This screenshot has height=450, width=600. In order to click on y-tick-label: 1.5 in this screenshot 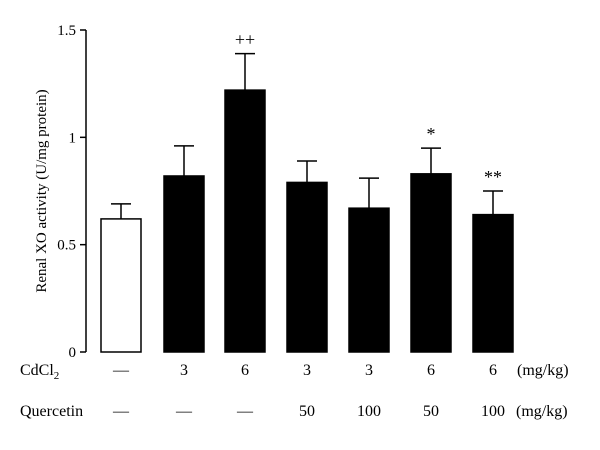, I will do `click(66, 31)`.